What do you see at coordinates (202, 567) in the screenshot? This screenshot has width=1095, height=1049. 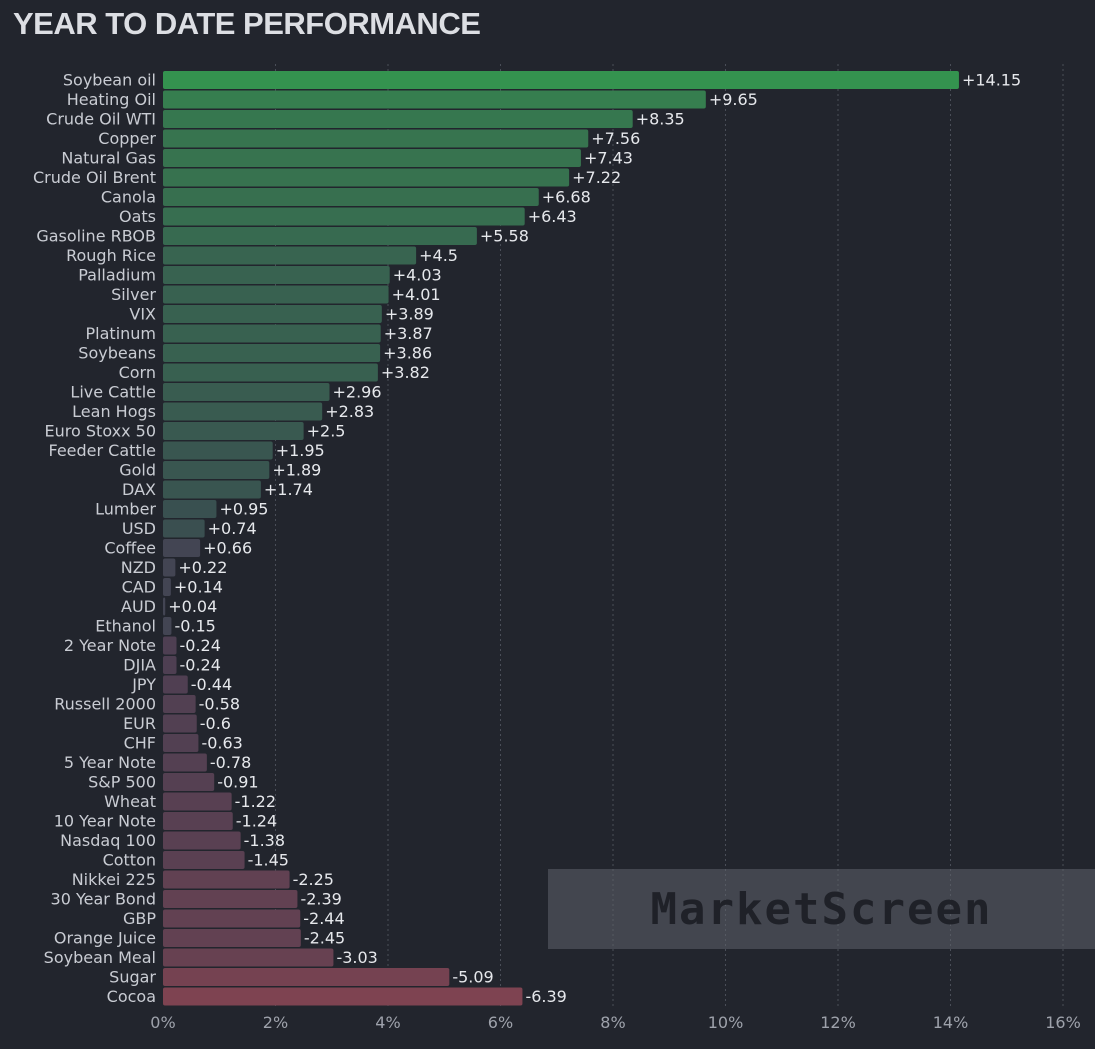 I see `value-label: +0.22` at bounding box center [202, 567].